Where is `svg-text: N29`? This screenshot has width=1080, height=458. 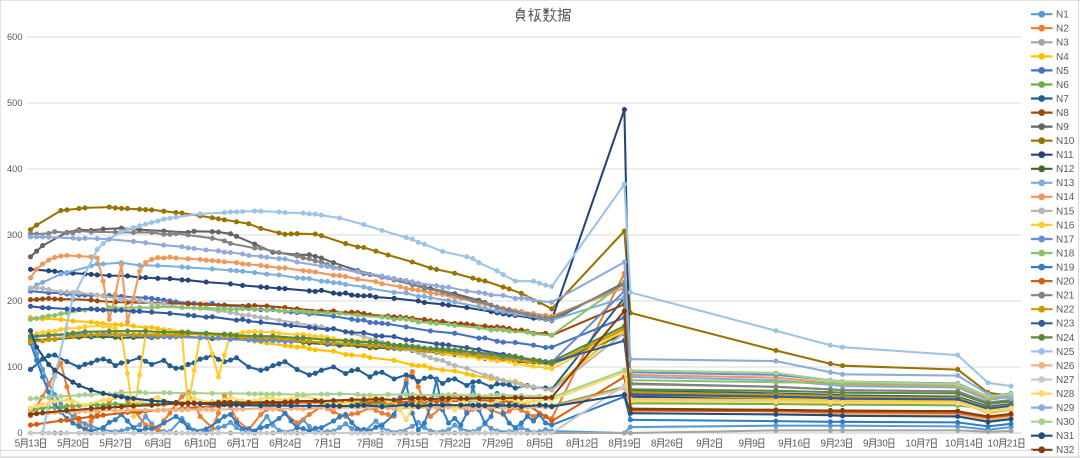 svg-text: N29 is located at coordinates (1065, 408).